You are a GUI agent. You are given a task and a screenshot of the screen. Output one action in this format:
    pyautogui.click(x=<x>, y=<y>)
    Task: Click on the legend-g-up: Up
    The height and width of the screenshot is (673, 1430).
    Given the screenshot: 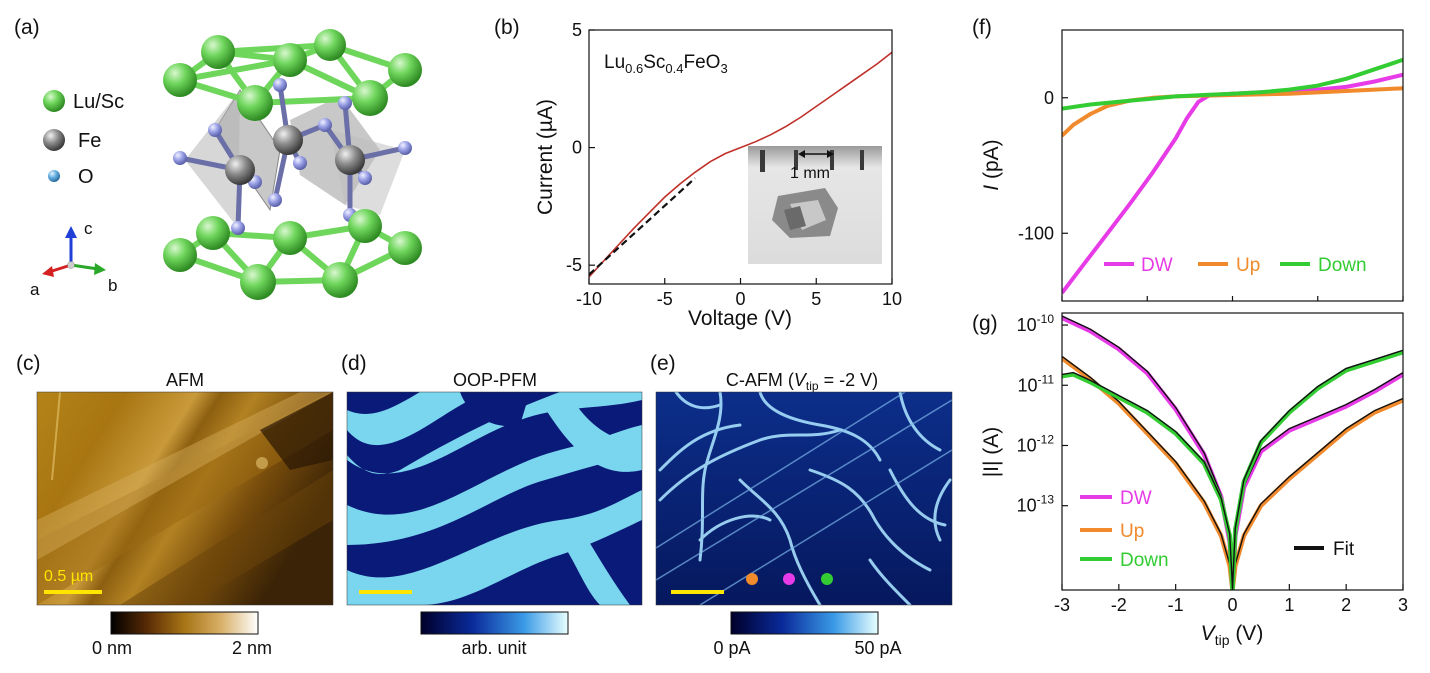 What is the action you would take?
    pyautogui.click(x=1132, y=531)
    